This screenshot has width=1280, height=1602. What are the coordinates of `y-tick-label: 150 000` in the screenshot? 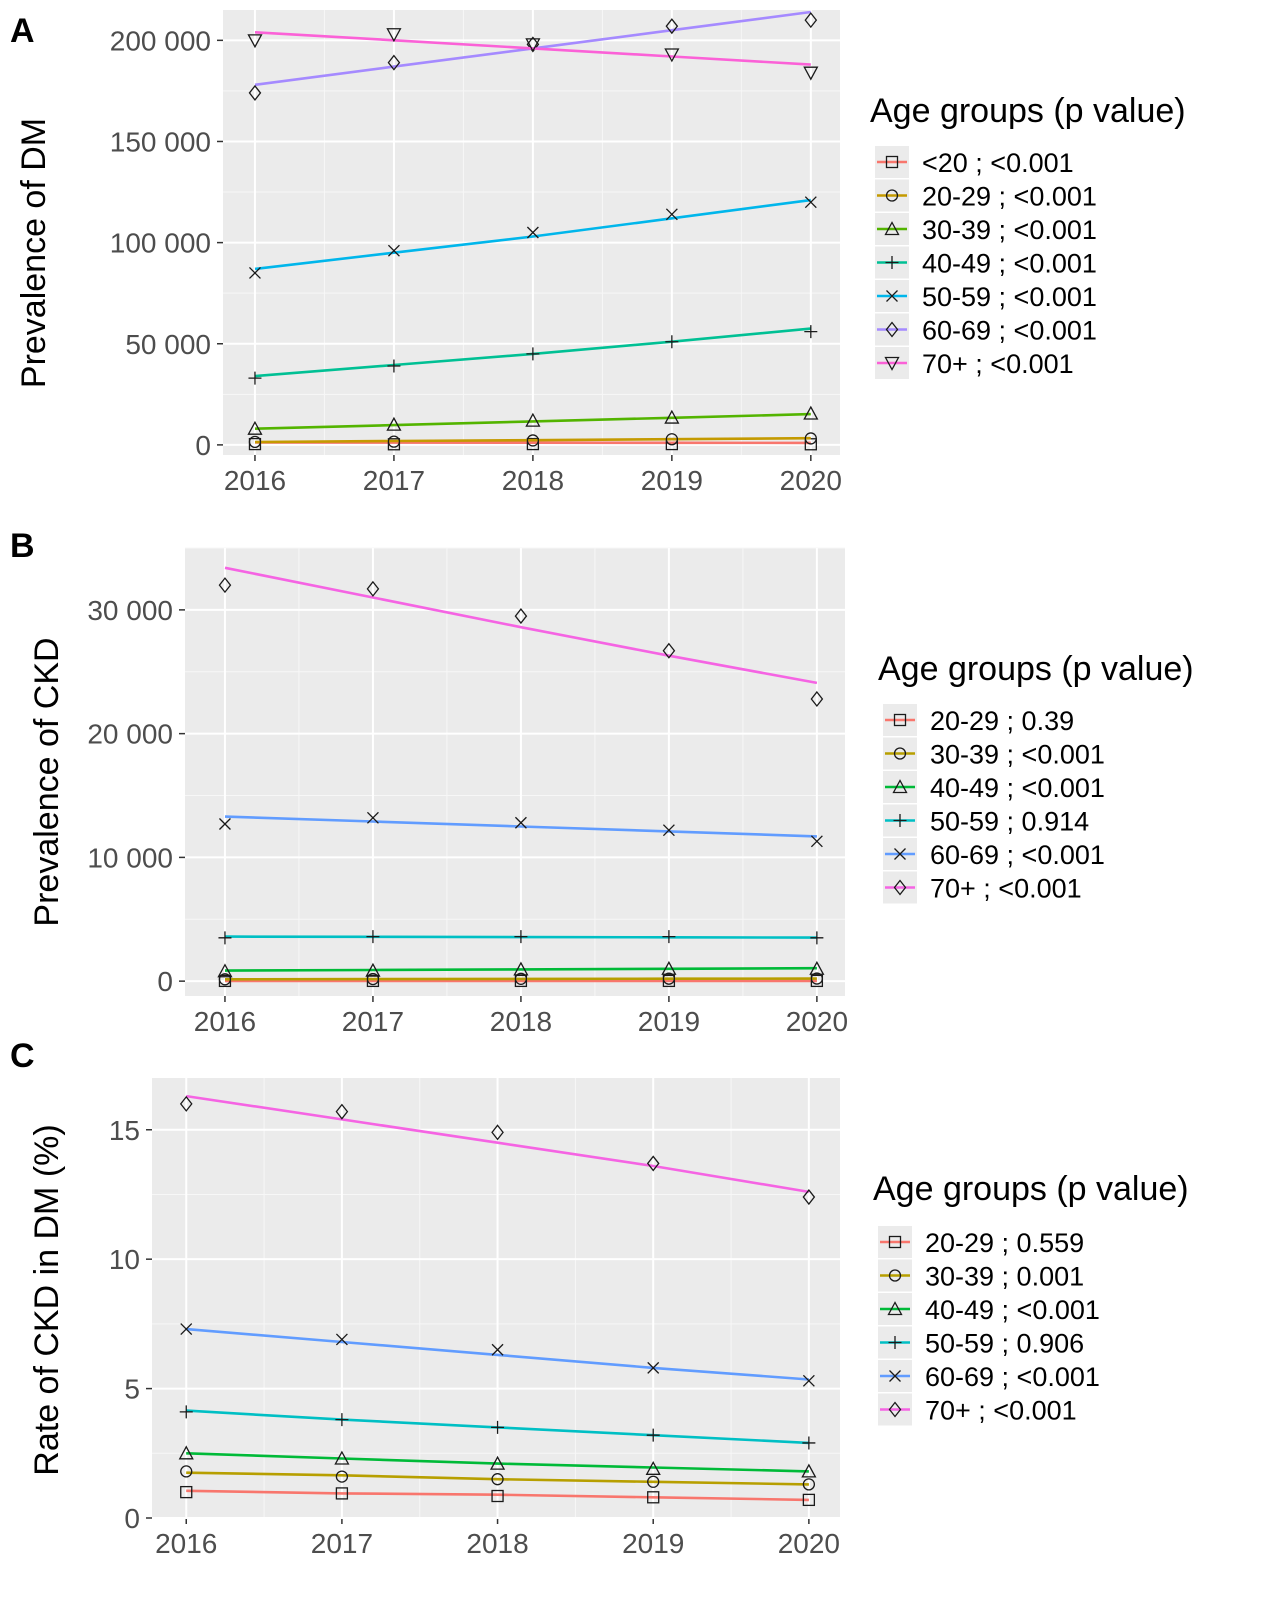 It's located at (160, 141).